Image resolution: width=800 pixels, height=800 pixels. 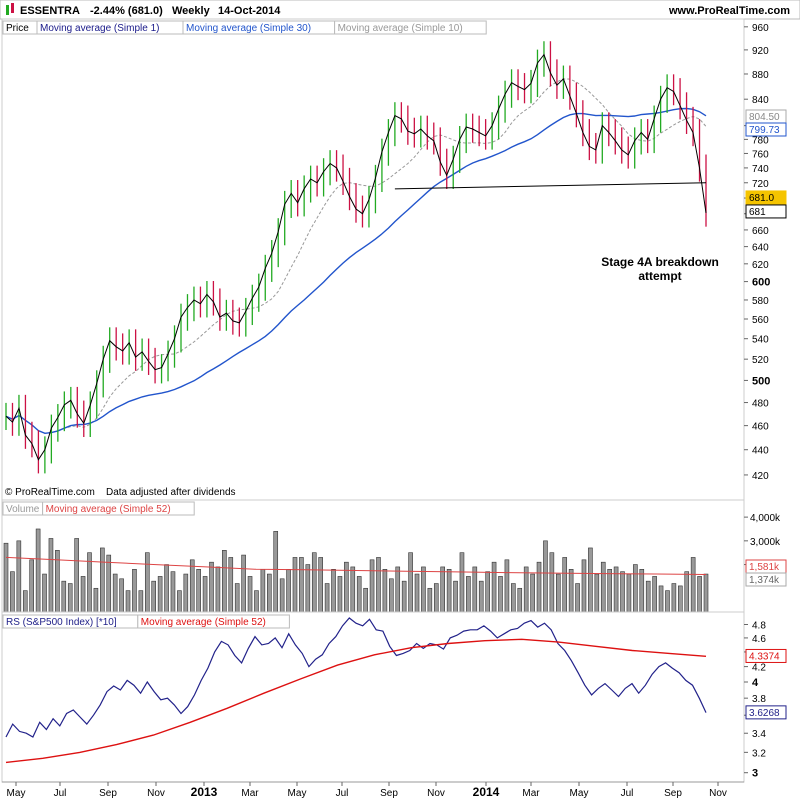 What do you see at coordinates (760, 169) in the screenshot?
I see `y-tick-label: 740` at bounding box center [760, 169].